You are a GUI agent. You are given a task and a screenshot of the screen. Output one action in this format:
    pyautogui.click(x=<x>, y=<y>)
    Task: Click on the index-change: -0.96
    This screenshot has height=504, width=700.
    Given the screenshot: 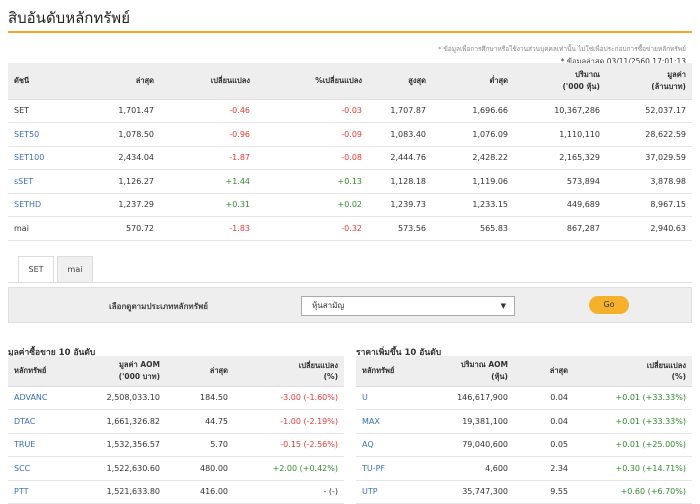 What is the action you would take?
    pyautogui.click(x=208, y=134)
    